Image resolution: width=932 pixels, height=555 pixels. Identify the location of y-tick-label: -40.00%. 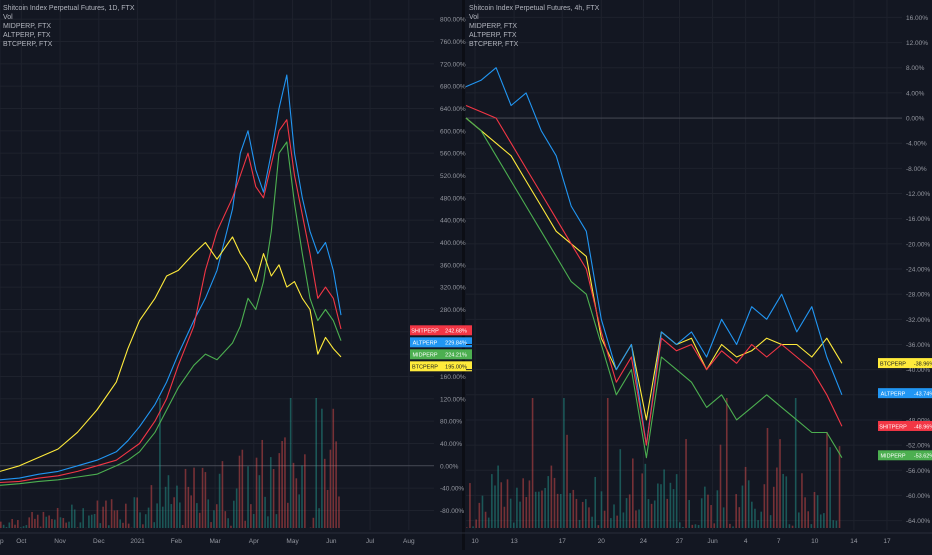
(918, 370).